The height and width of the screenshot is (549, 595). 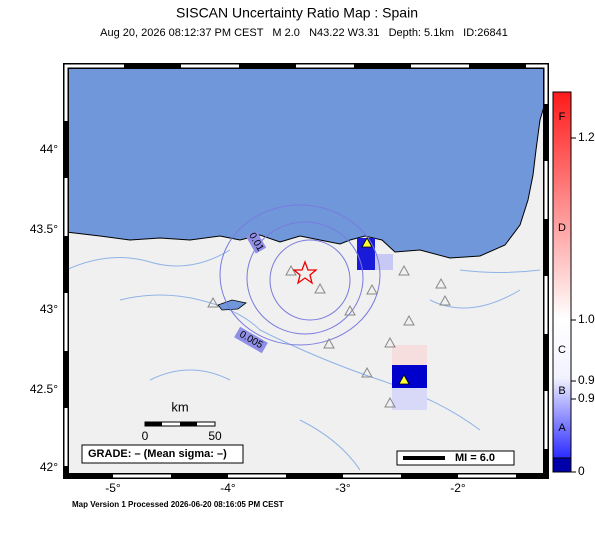 I want to click on legend-box, so click(x=455, y=458).